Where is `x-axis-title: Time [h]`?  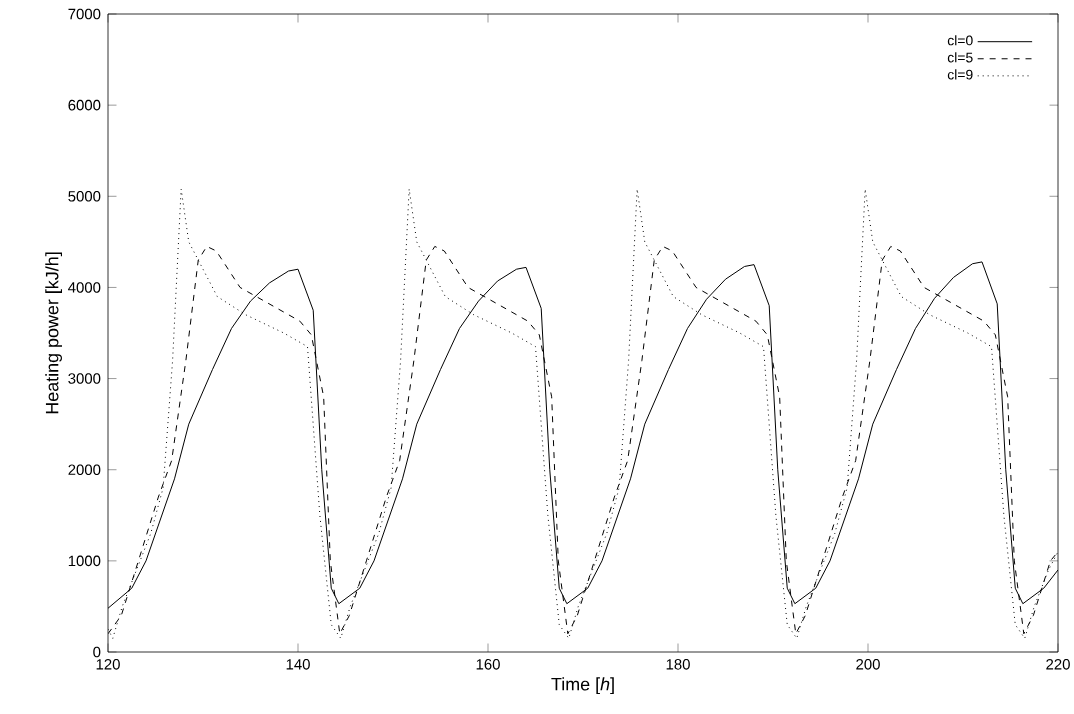
x-axis-title: Time [h] is located at coordinates (582, 686).